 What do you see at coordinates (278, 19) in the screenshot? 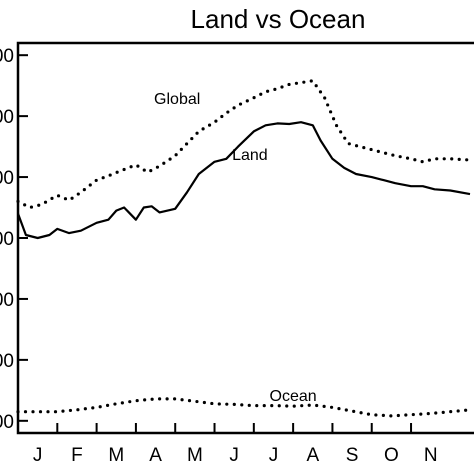
I see `chart-title: Land vs Ocean` at bounding box center [278, 19].